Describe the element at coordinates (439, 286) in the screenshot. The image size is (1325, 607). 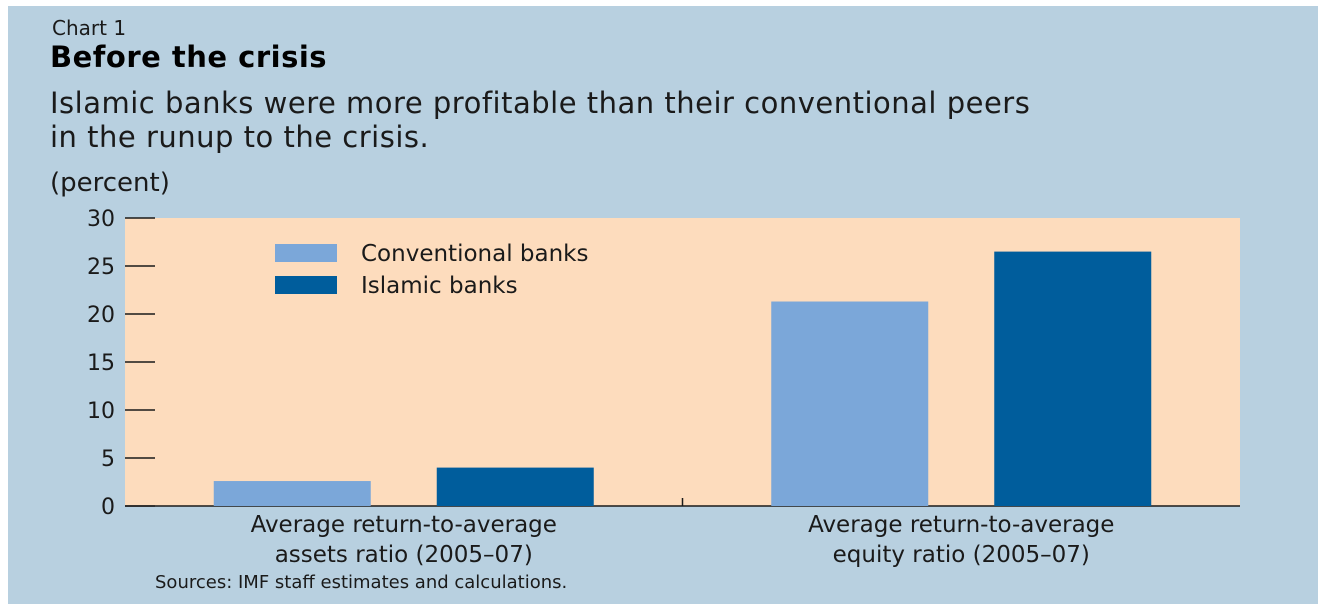
I see `legend-label: Islamic banks` at that location.